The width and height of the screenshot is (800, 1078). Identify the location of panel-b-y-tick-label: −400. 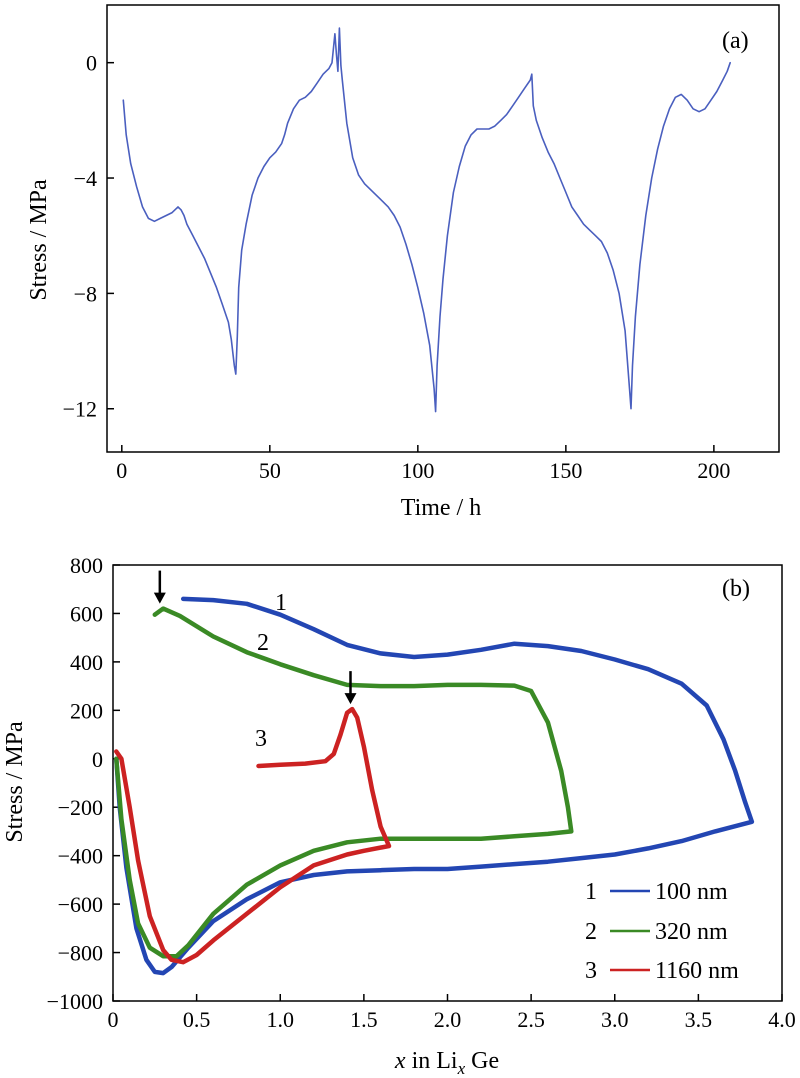
(80, 856).